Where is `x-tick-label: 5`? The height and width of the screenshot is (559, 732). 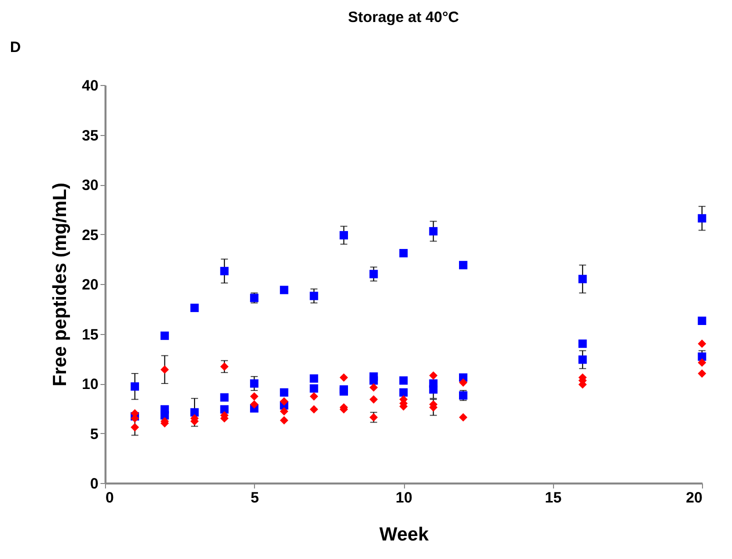
x-tick-label: 5 is located at coordinates (254, 498).